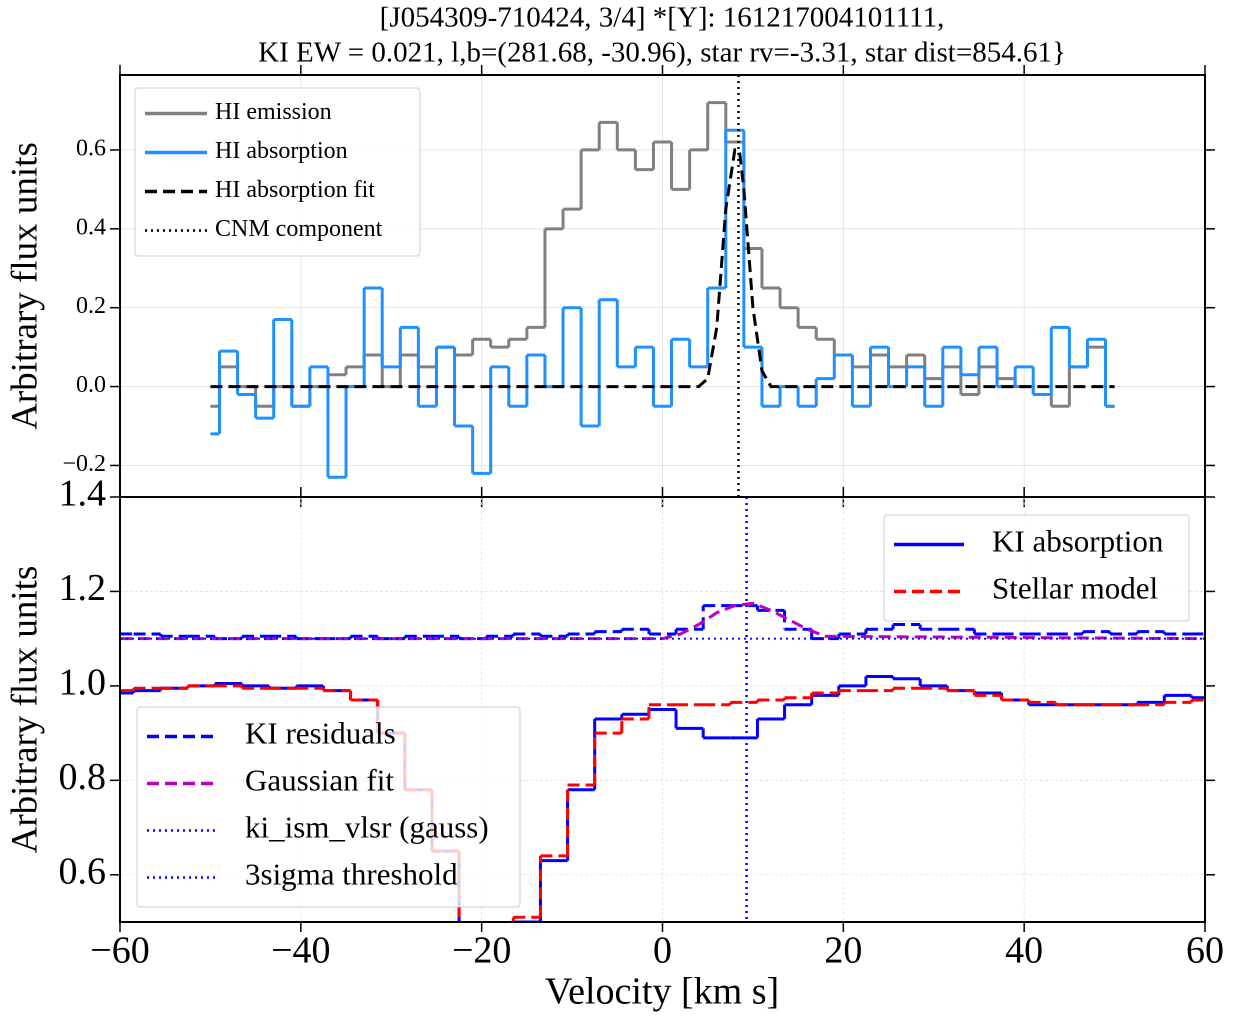 This screenshot has height=1026, width=1234. What do you see at coordinates (83, 494) in the screenshot?
I see `y-tick-label: 1.4` at bounding box center [83, 494].